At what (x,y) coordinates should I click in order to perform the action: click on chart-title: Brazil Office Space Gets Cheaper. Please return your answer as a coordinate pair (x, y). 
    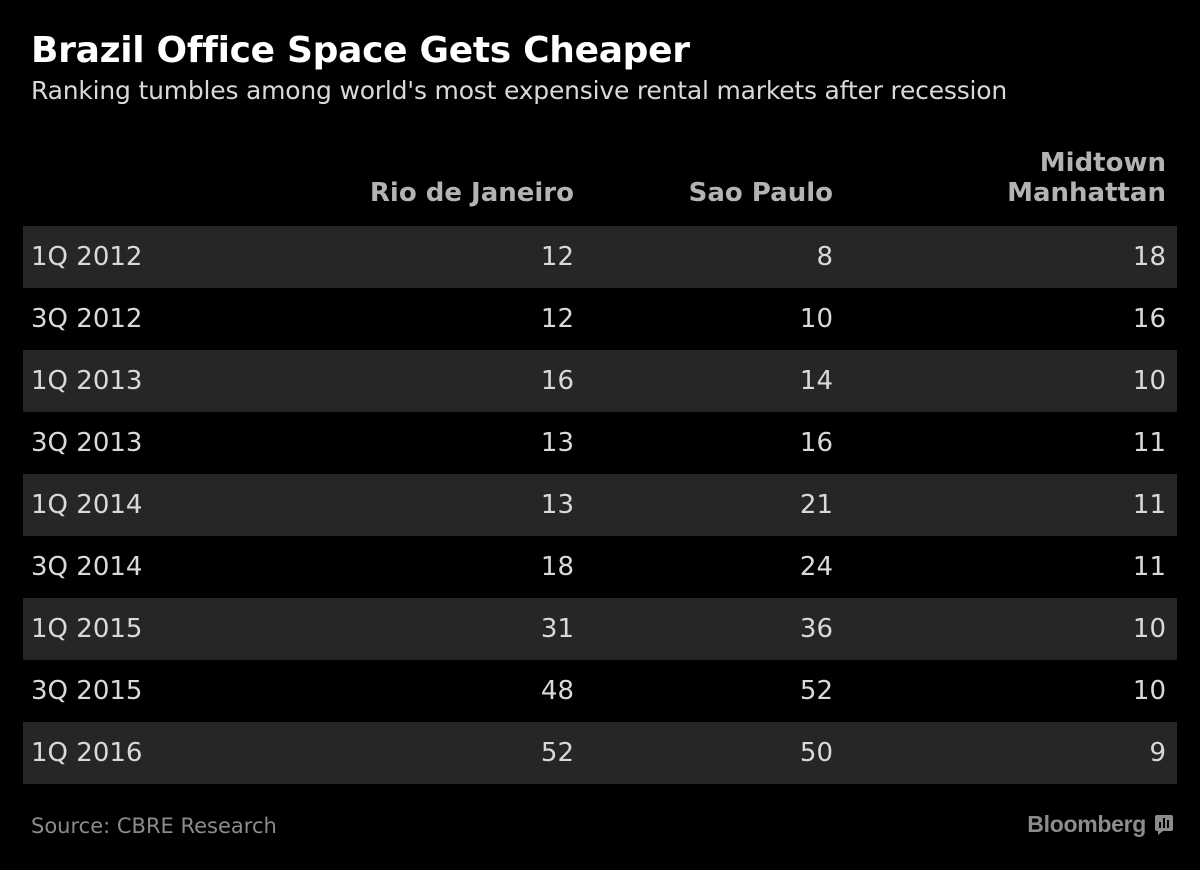
    Looking at the image, I should click on (360, 50).